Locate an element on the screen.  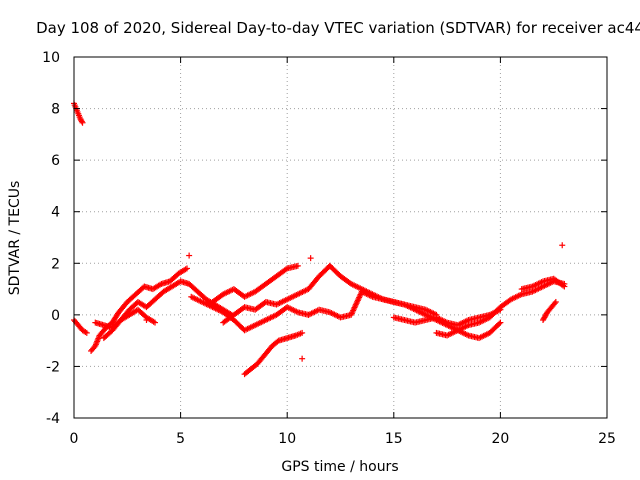
x-tick-label: 0 is located at coordinates (74, 439).